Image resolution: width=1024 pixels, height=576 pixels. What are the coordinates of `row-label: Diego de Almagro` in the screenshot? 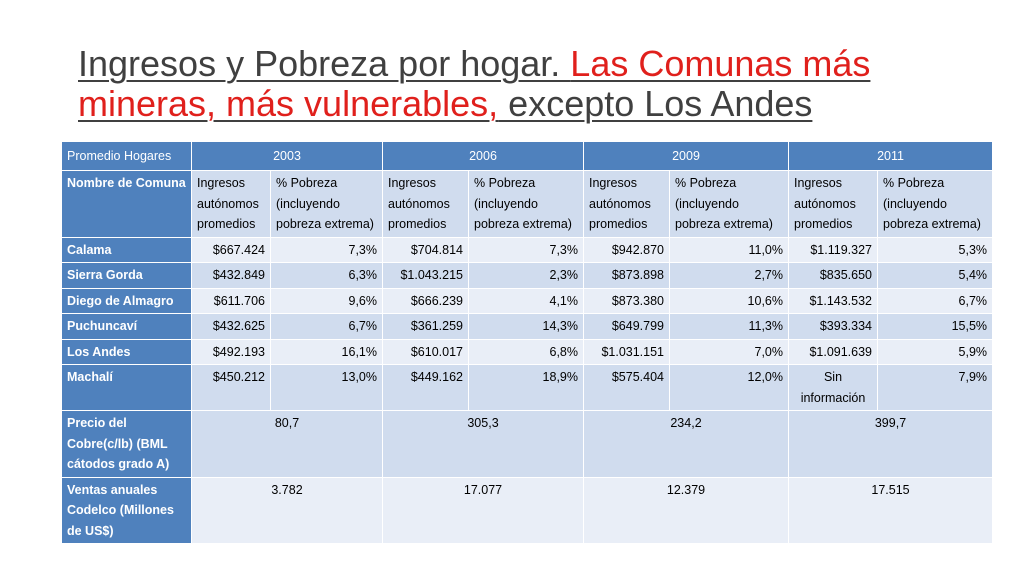 It's located at (126, 300).